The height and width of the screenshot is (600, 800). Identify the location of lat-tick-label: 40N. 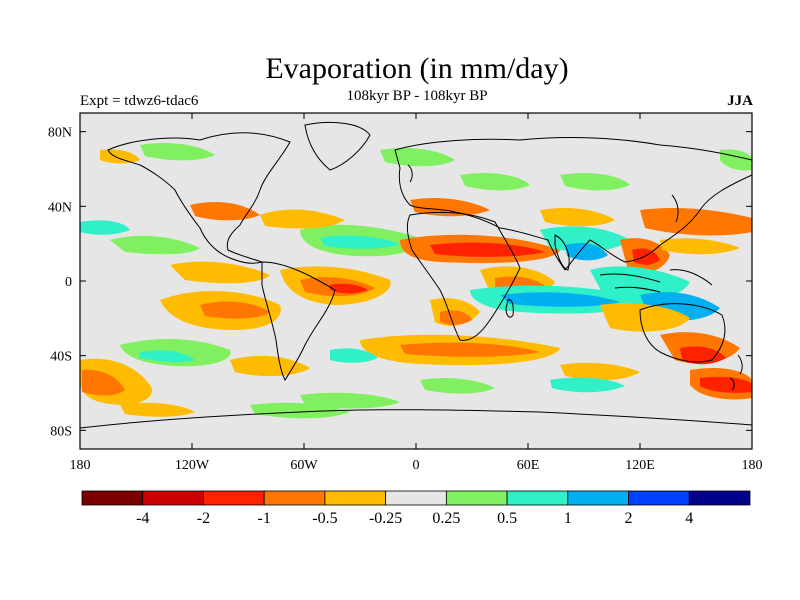
(60, 207).